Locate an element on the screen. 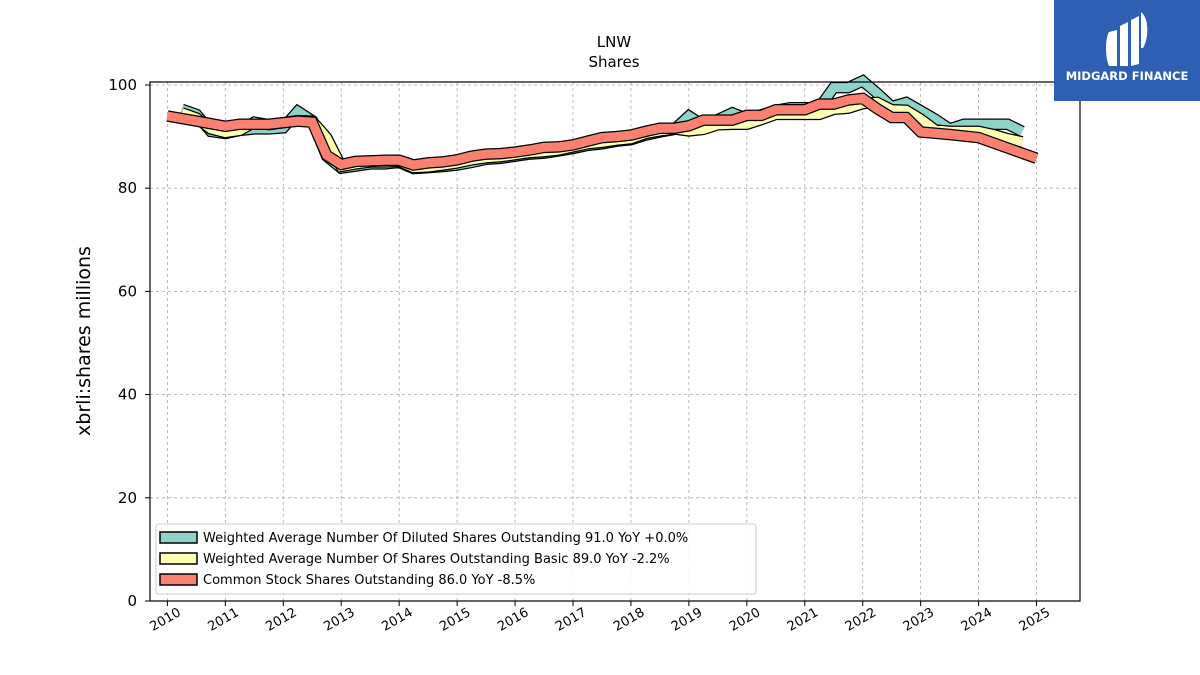 The image size is (1200, 675). x-tick-label: 2019 is located at coordinates (687, 620).